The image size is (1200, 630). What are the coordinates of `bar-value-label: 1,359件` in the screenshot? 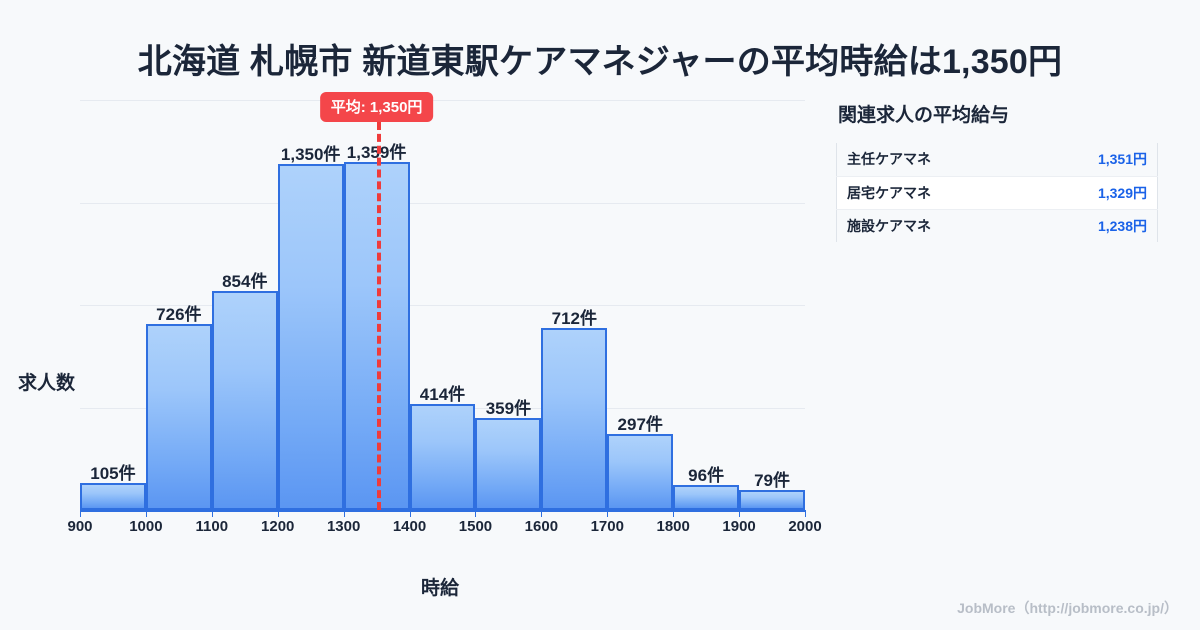 It's located at (376, 152).